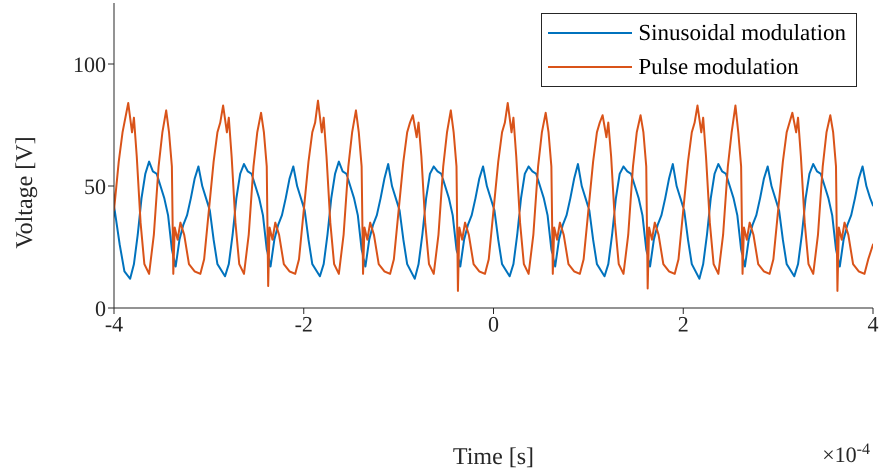 Image resolution: width=882 pixels, height=472 pixels. Describe the element at coordinates (846, 453) in the screenshot. I see `text: ×10$^{-4}$` at that location.